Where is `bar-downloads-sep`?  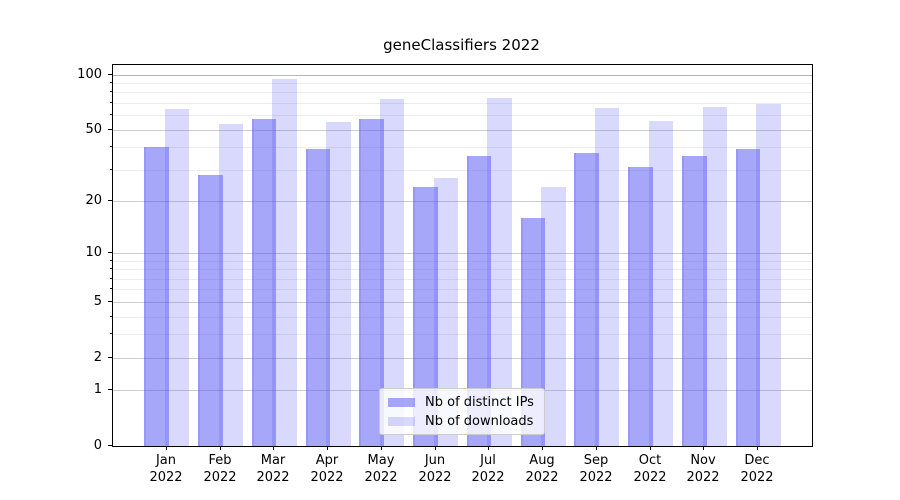
bar-downloads-sep is located at coordinates (607, 276).